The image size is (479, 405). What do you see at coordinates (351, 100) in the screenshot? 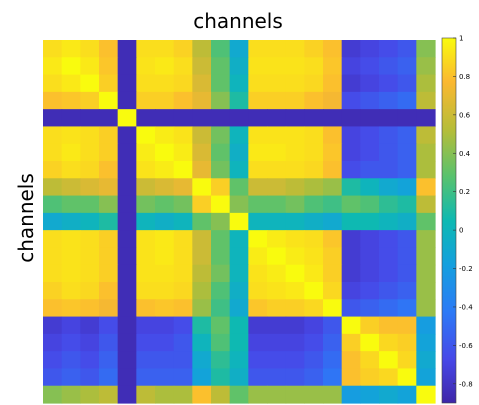
I see `heatmap-cell-r3-c16` at bounding box center [351, 100].